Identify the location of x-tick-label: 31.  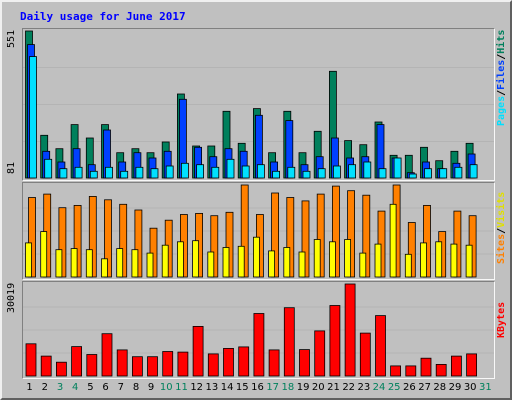
(485, 387).